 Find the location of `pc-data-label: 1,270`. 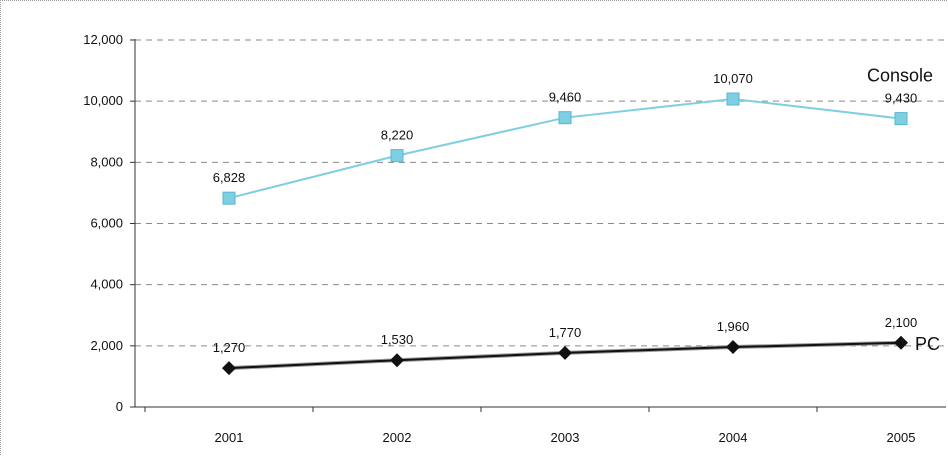

pc-data-label: 1,270 is located at coordinates (229, 347).